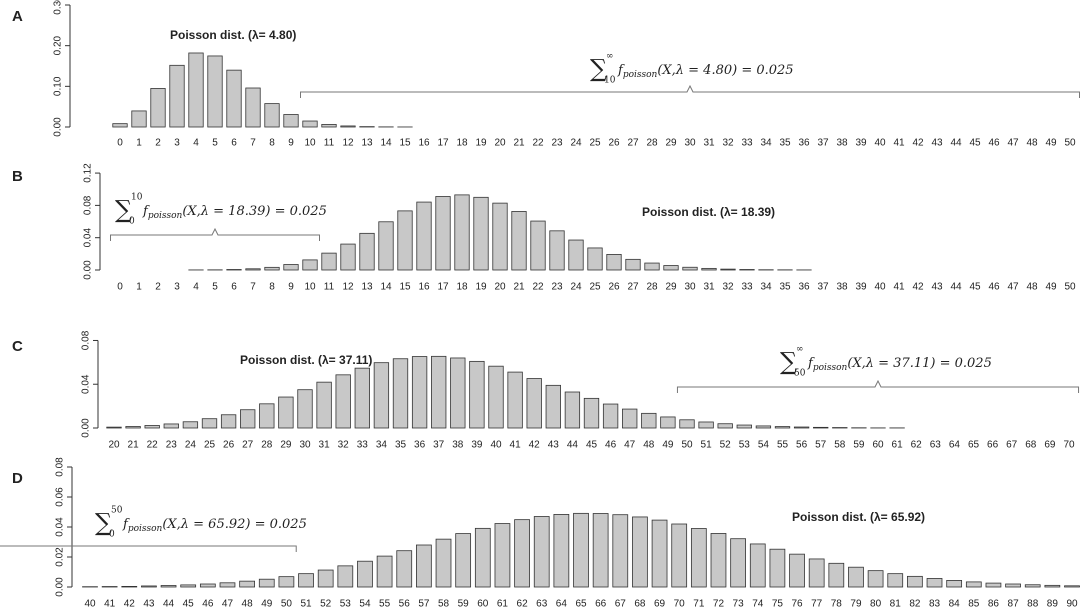 Image resolution: width=1084 pixels, height=610 pixels. I want to click on x-tick-label: 3, so click(177, 287).